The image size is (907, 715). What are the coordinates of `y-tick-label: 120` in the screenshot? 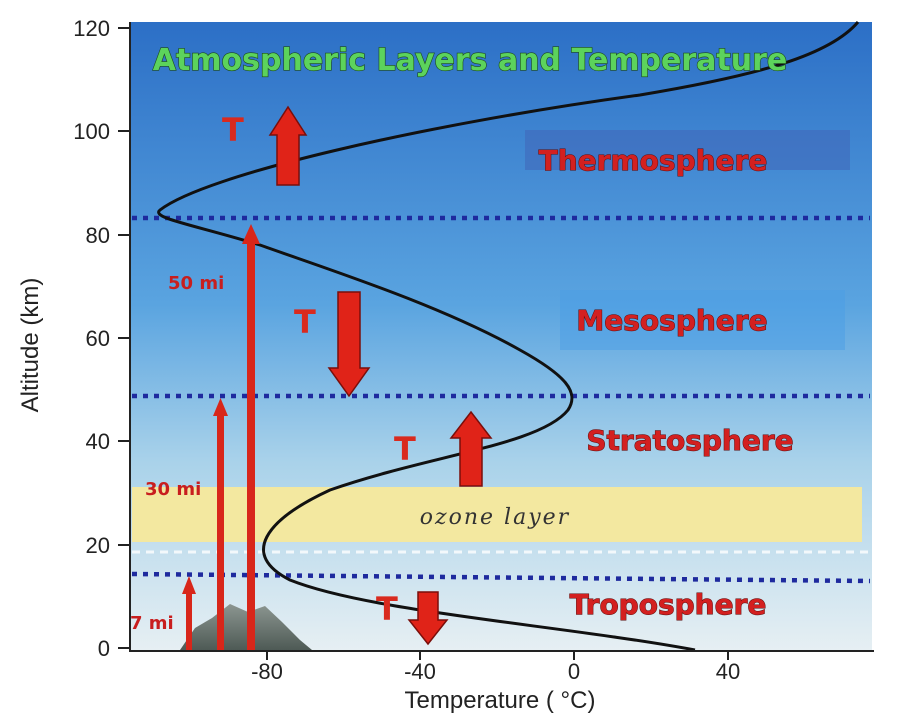 It's located at (91, 28).